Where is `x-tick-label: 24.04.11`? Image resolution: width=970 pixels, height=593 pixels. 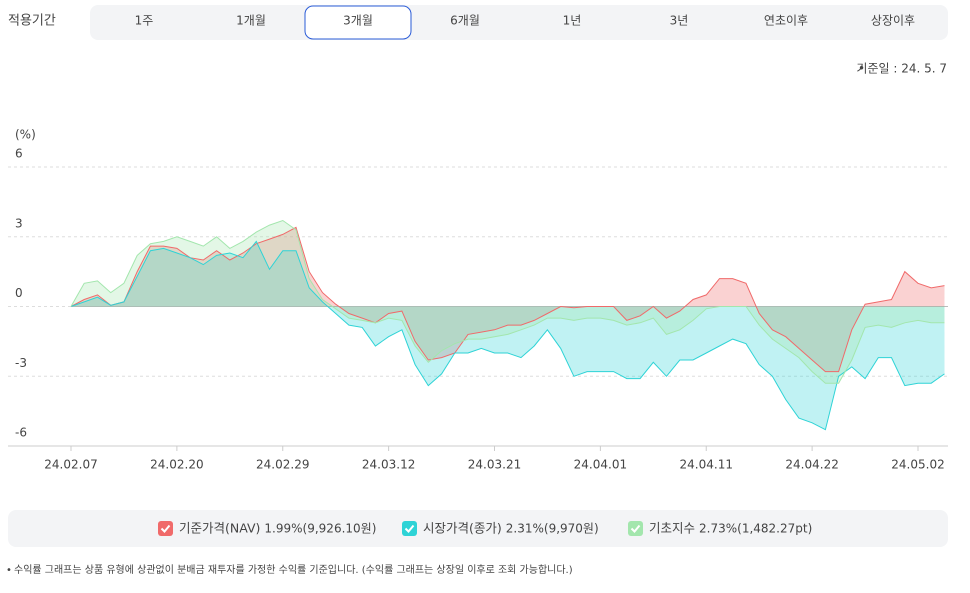
x-tick-label: 24.04.11 is located at coordinates (706, 465).